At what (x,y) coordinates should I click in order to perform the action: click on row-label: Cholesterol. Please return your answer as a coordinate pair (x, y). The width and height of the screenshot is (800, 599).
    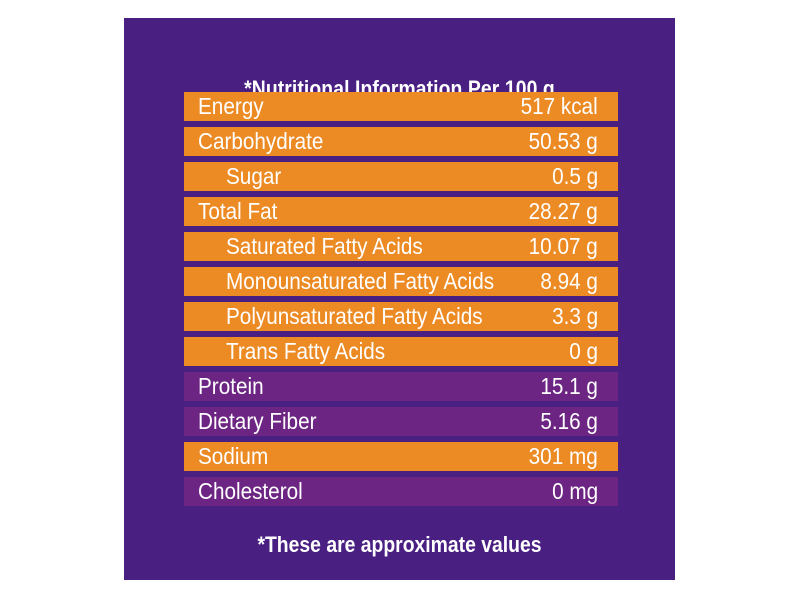
    Looking at the image, I should click on (250, 491).